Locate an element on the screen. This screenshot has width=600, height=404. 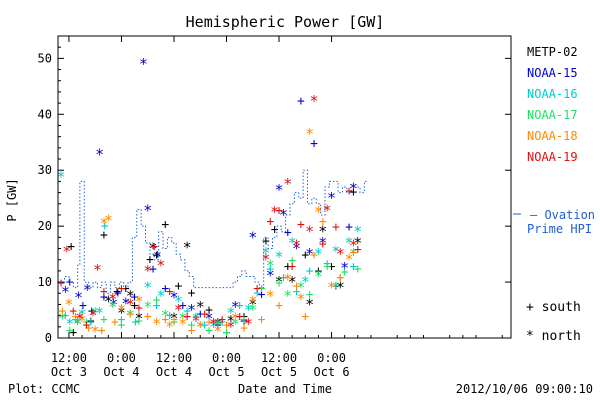
y-tick-label: 50 is located at coordinates (45, 58).